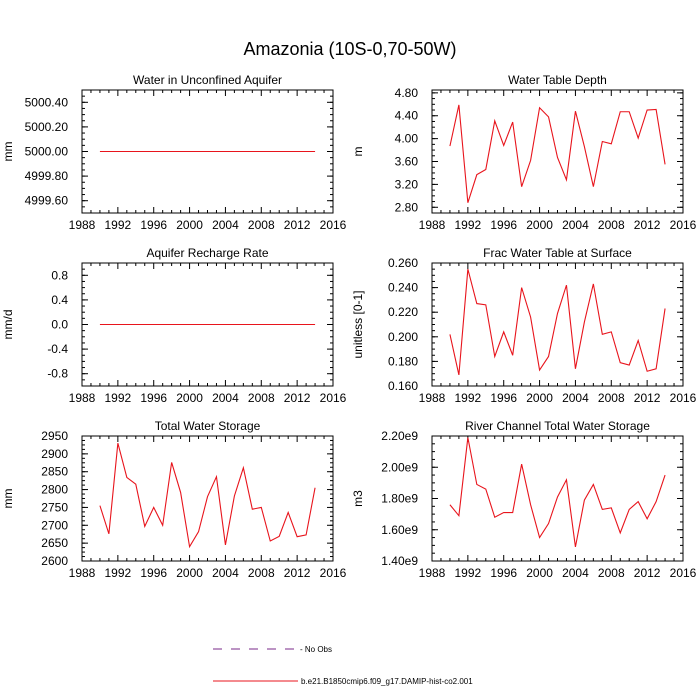 The height and width of the screenshot is (700, 700). Describe the element at coordinates (316, 649) in the screenshot. I see `legend-label: - No Obs` at that location.